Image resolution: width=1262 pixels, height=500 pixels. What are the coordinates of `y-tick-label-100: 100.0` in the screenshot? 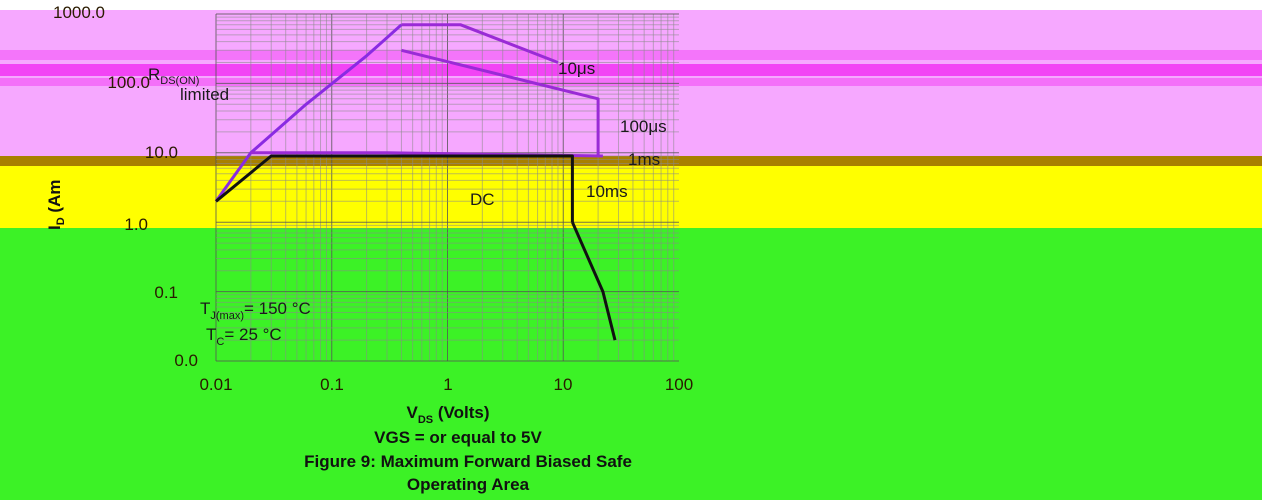 It's located at (128, 82).